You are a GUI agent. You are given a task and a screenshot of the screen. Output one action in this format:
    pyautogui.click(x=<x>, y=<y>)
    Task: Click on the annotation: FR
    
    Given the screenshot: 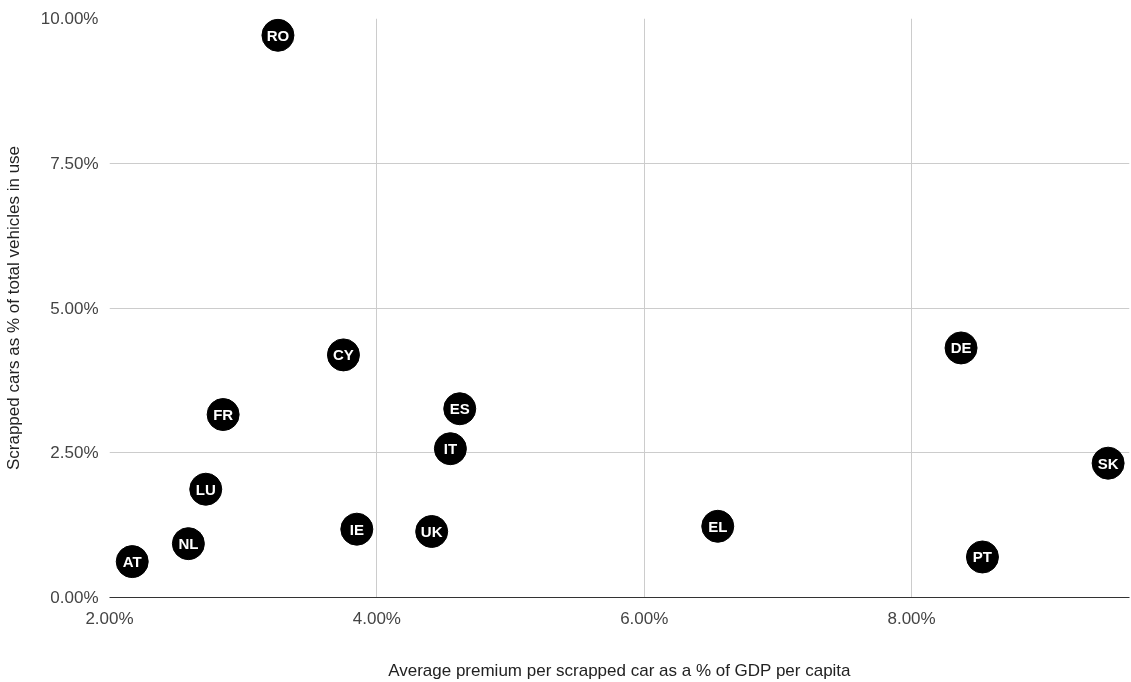 What is the action you would take?
    pyautogui.click(x=223, y=415)
    